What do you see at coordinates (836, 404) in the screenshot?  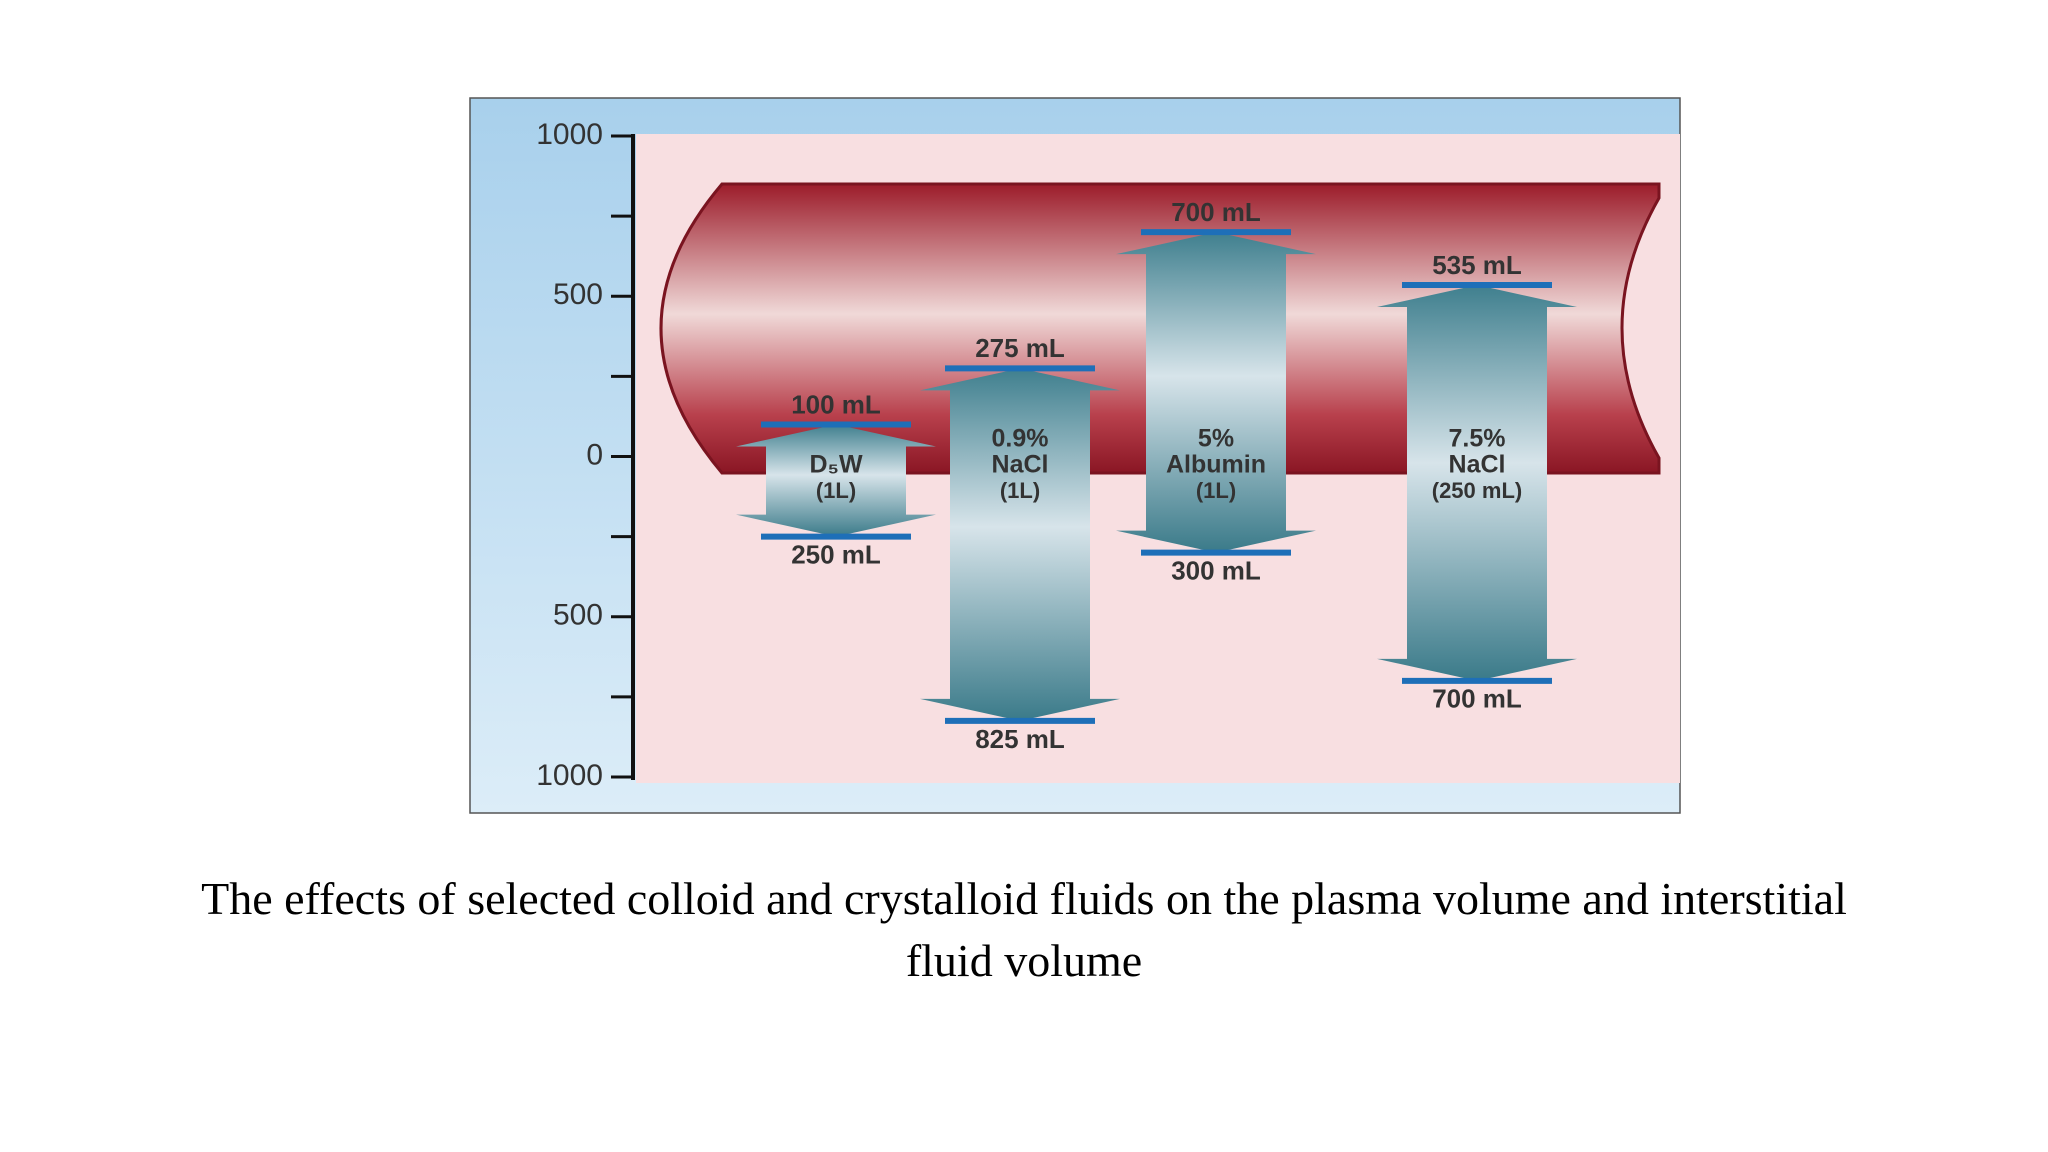 I see `value-label: 100 mL` at bounding box center [836, 404].